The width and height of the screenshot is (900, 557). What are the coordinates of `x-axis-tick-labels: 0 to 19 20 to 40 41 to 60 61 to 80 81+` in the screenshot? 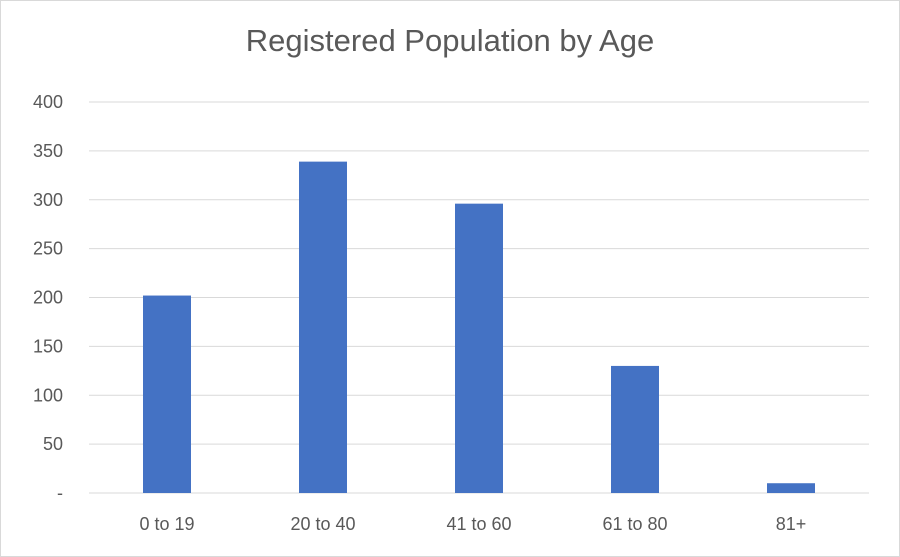 It's located at (472, 524).